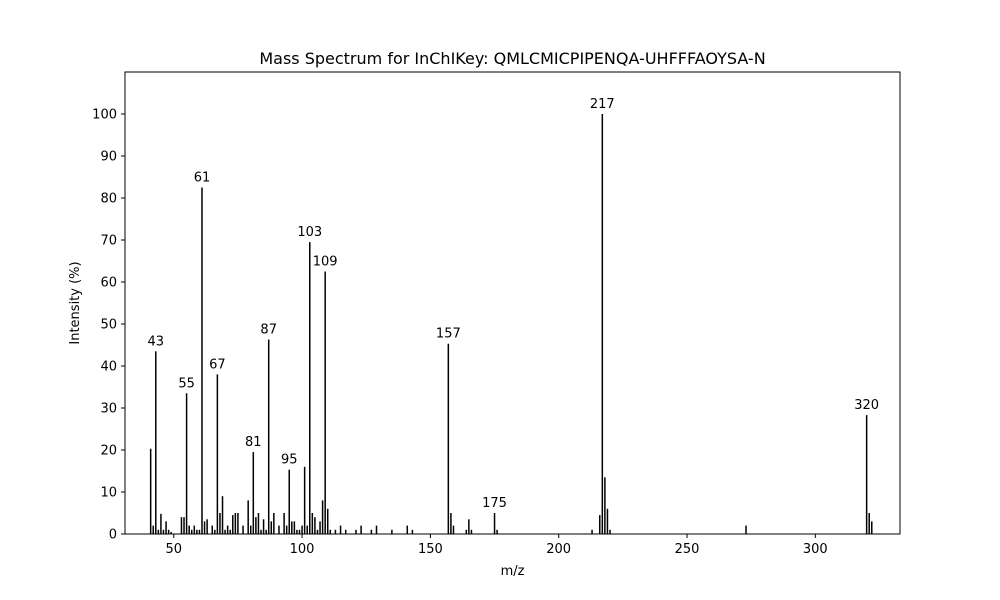  I want to click on peak-label: 95, so click(289, 460).